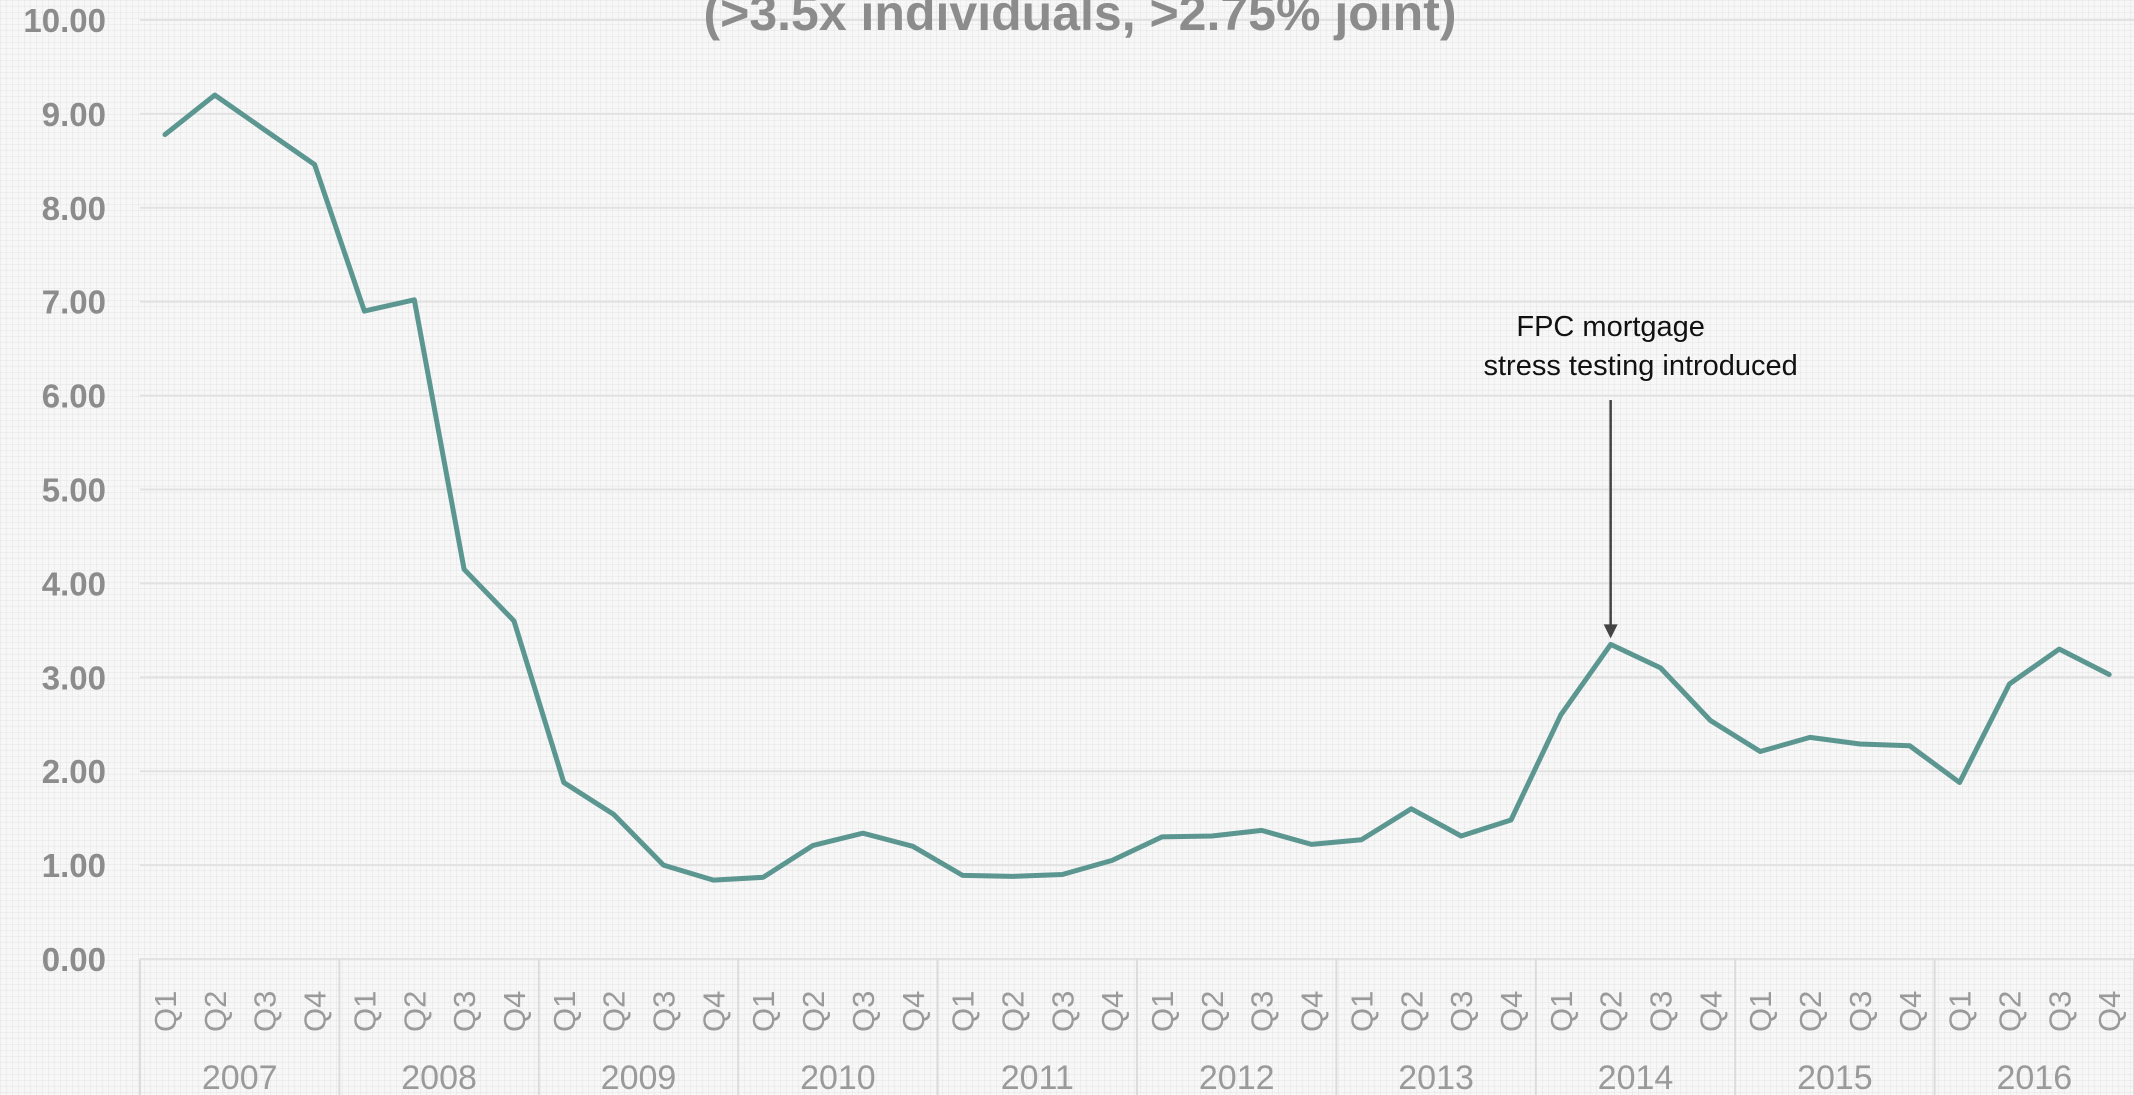 This screenshot has height=1095, width=2134. Describe the element at coordinates (74, 865) in the screenshot. I see `y-tick-label: 1.00` at that location.